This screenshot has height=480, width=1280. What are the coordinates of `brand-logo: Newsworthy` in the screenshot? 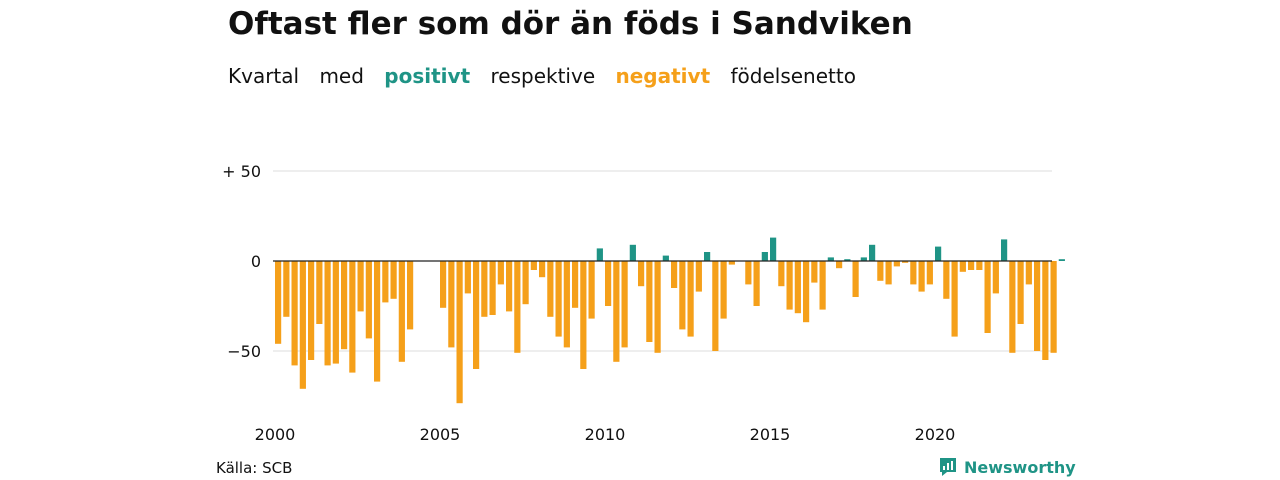 It's located at (1007, 467).